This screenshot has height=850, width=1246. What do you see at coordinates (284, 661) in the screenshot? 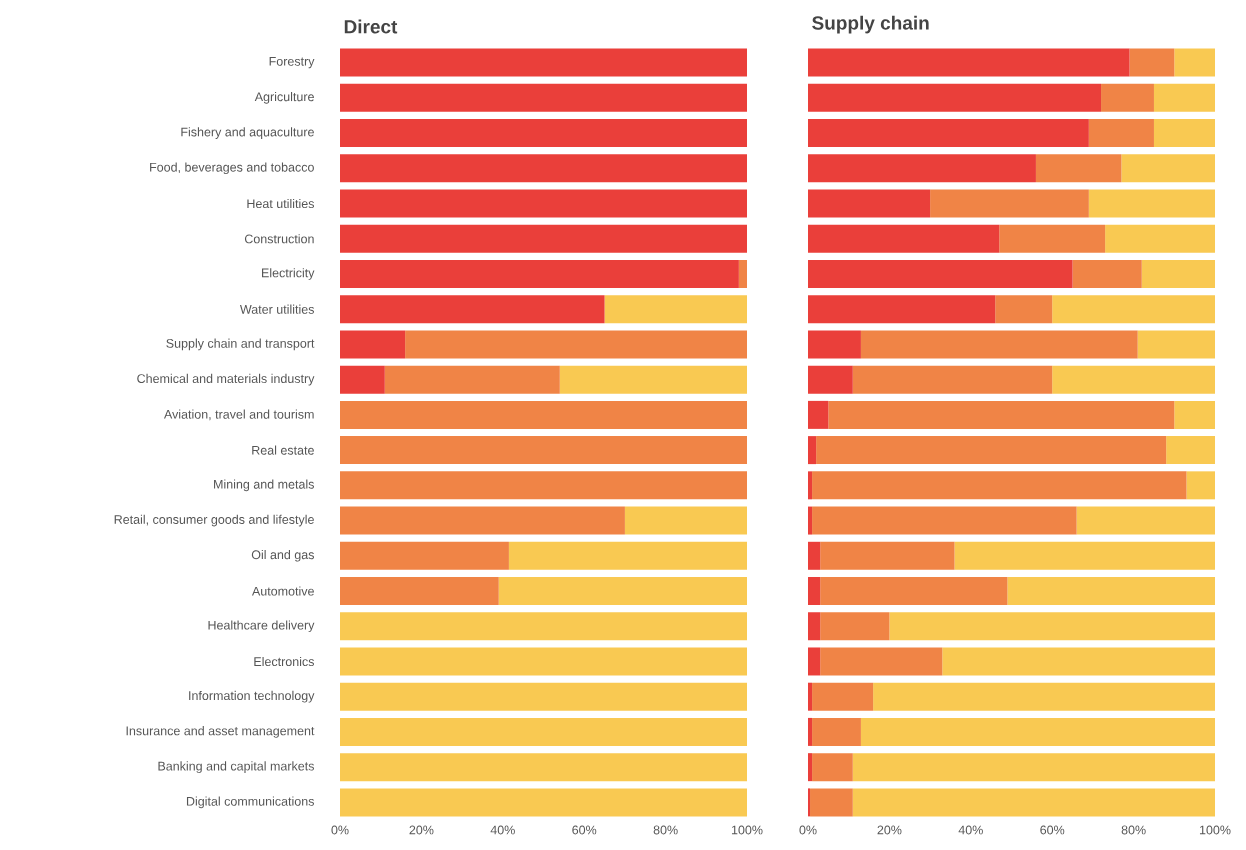
I see `y-tick-label: Electronics` at bounding box center [284, 661].